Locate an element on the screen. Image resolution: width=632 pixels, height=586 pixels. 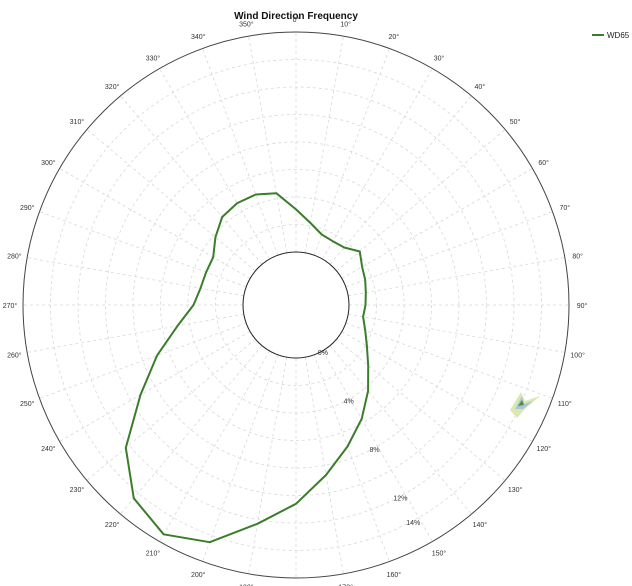
radial-label: 12% is located at coordinates (400, 498).